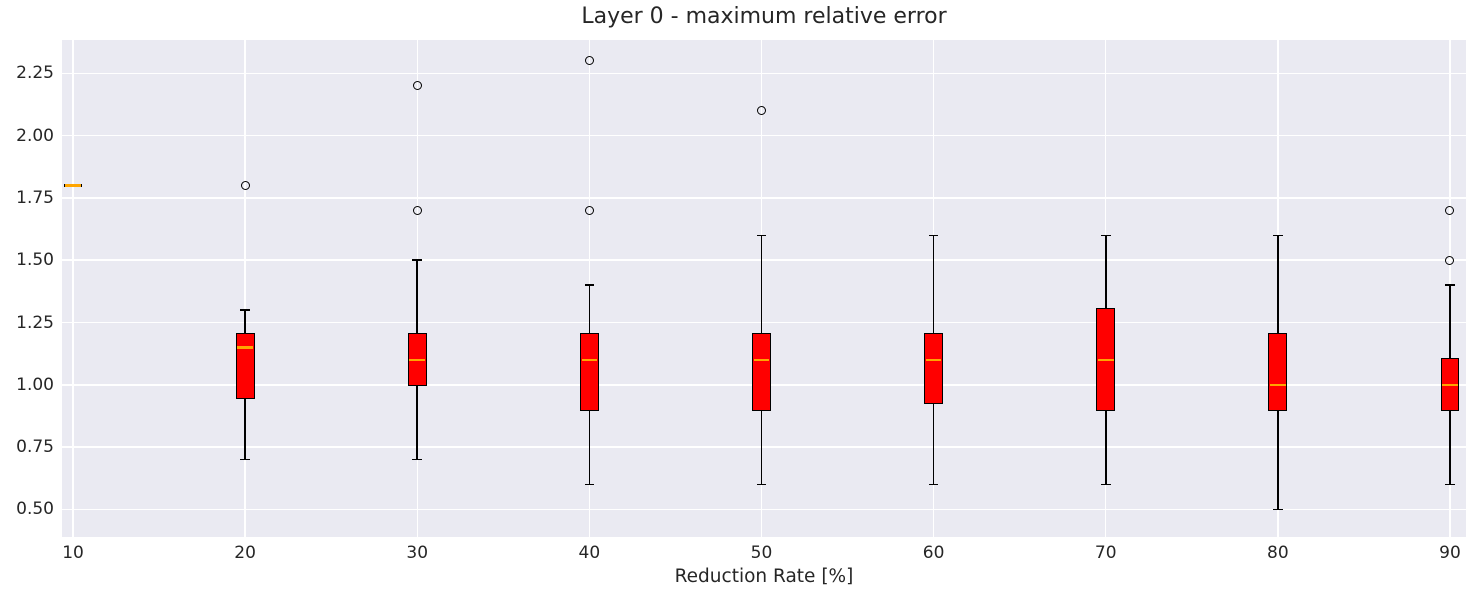 The width and height of the screenshot is (1473, 600). What do you see at coordinates (417, 553) in the screenshot?
I see `x-tick-label: 30` at bounding box center [417, 553].